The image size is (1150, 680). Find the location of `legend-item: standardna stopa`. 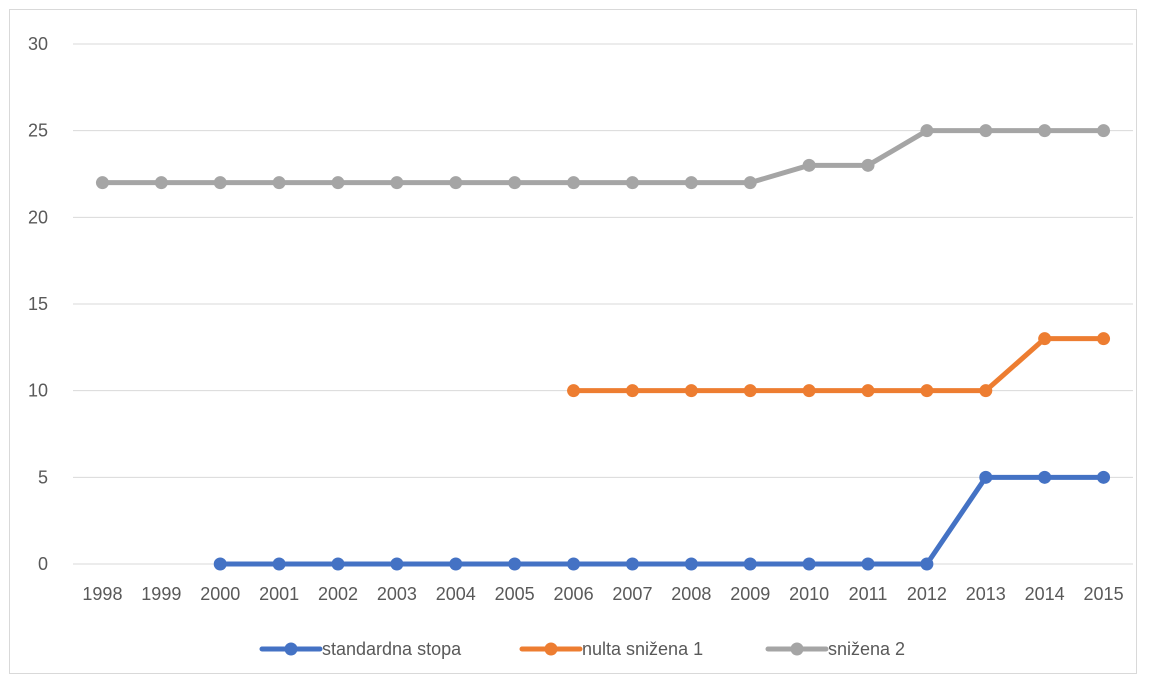

legend-item: standardna stopa is located at coordinates (360, 649).